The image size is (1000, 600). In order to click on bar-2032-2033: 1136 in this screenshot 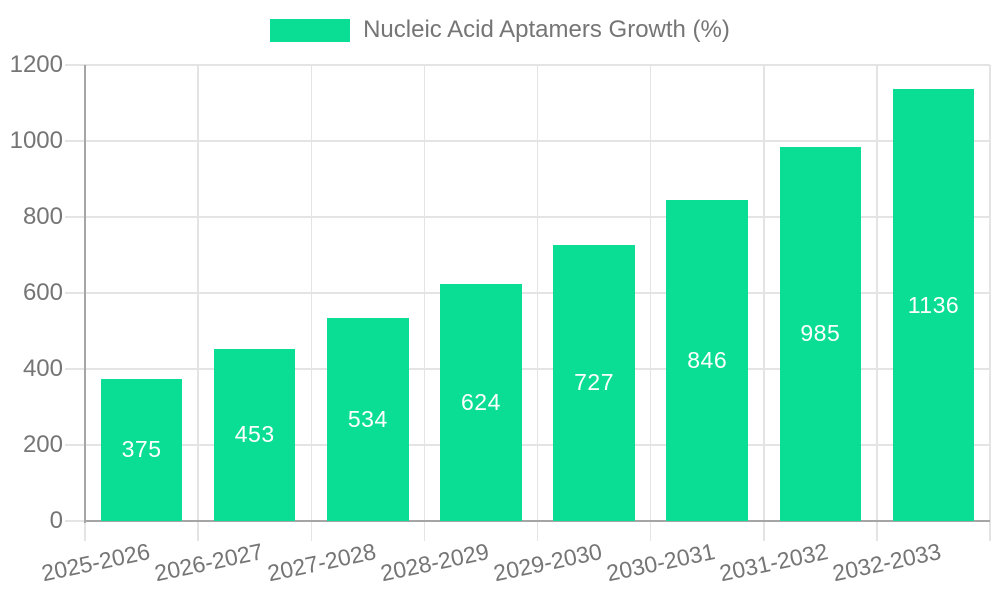, I will do `click(933, 305)`.